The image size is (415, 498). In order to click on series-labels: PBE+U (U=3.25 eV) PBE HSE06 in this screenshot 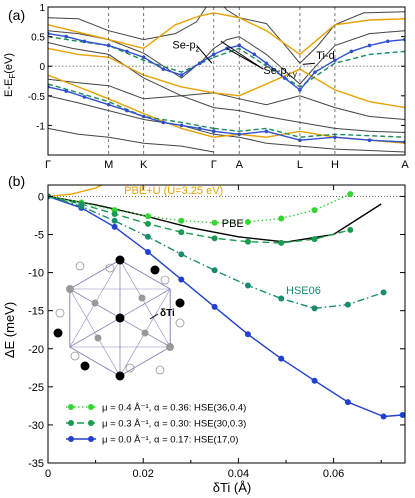, I will do `click(222, 241)`.